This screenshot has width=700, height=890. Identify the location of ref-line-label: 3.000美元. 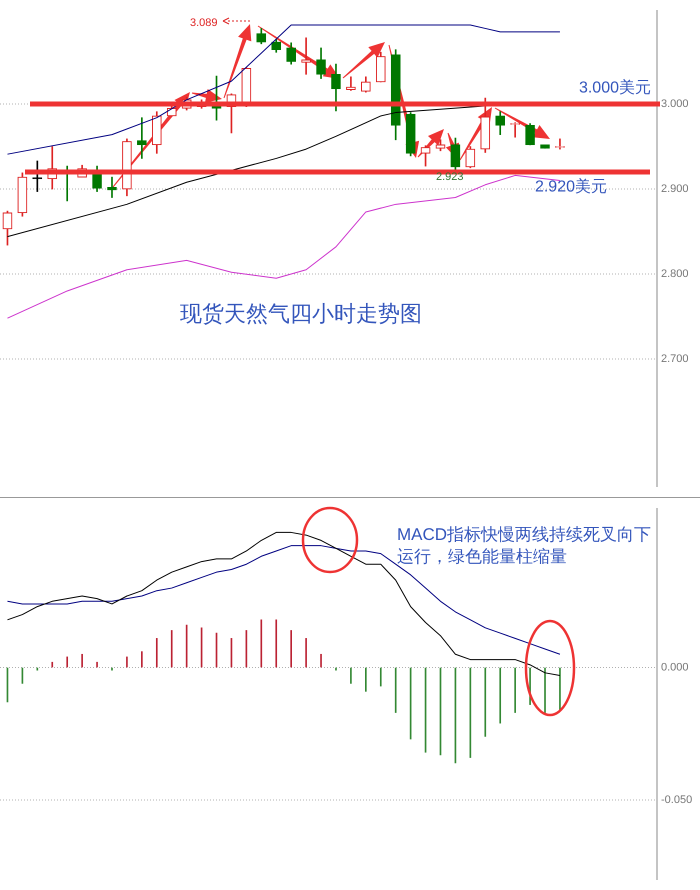
(614, 87).